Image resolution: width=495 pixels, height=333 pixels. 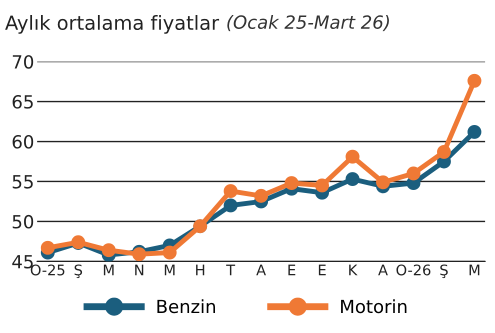 I want to click on x-tick-label: O-26, so click(x=413, y=270).